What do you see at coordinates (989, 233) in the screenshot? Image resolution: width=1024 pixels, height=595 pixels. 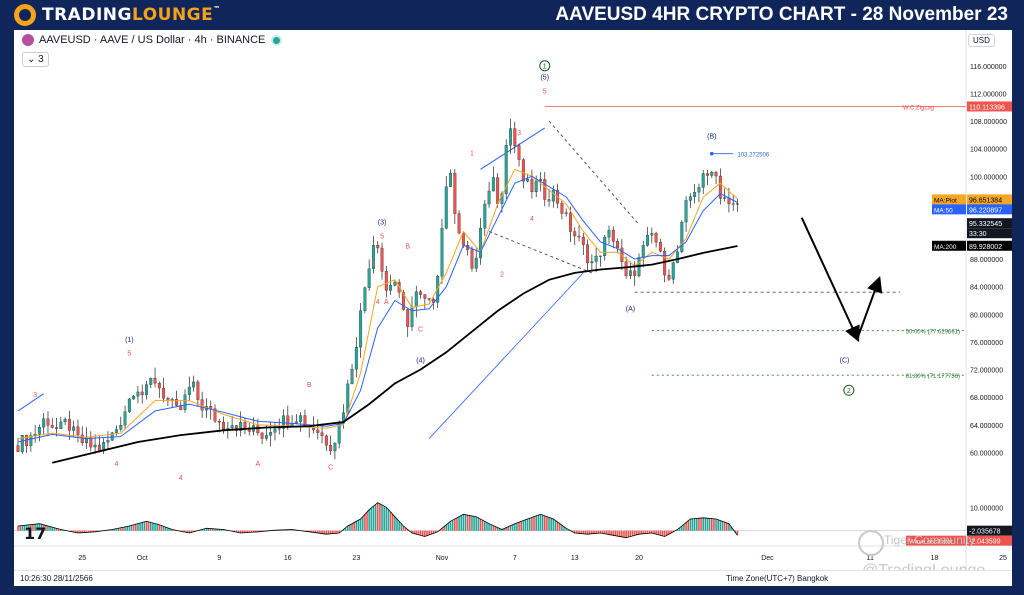 I see `countdown-tag` at bounding box center [989, 233].